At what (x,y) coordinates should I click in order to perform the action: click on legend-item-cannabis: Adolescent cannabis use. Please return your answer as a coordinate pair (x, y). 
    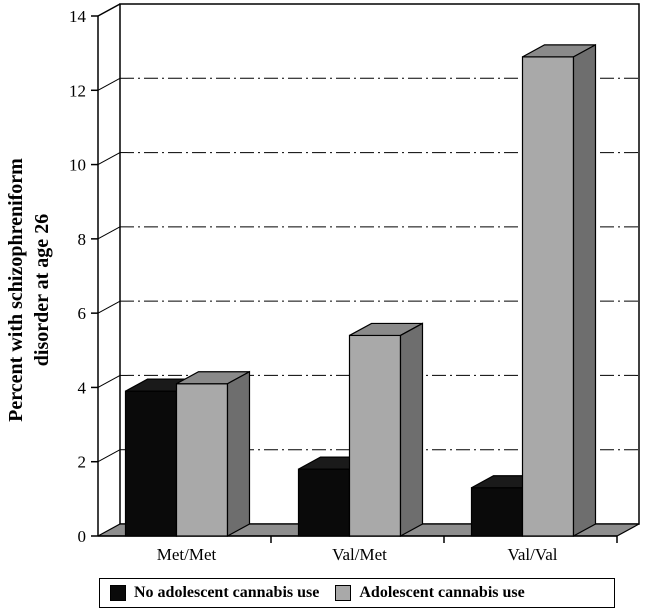
    Looking at the image, I should click on (430, 593).